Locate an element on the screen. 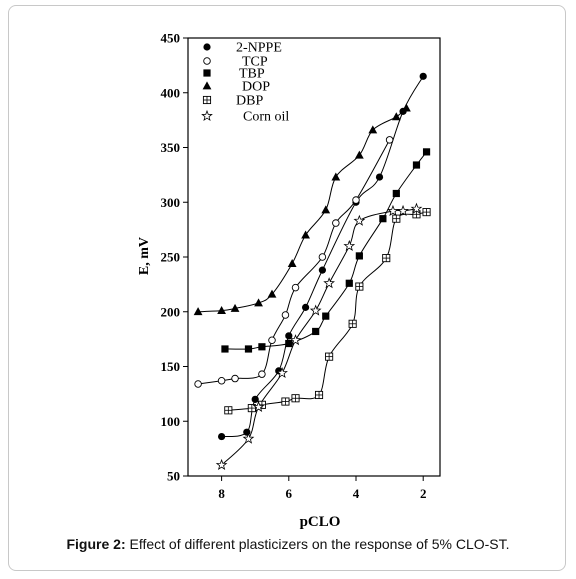 The width and height of the screenshot is (576, 579). legend-marker-tbp is located at coordinates (207, 73).